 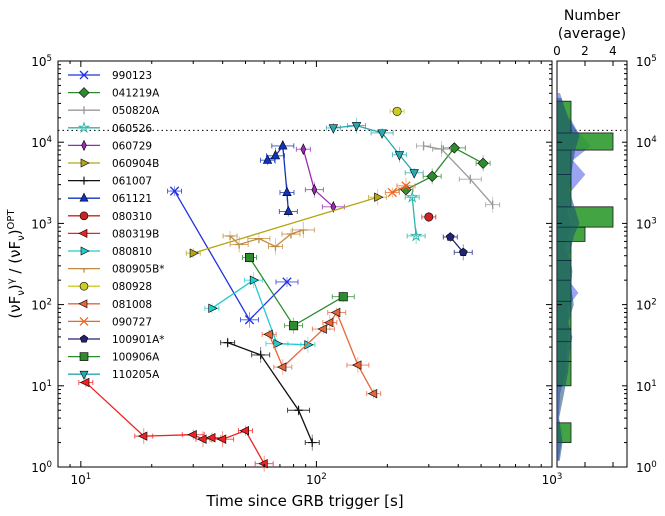 What do you see at coordinates (41, 386) in the screenshot?
I see `y-tick-label: 10¹` at bounding box center [41, 386].